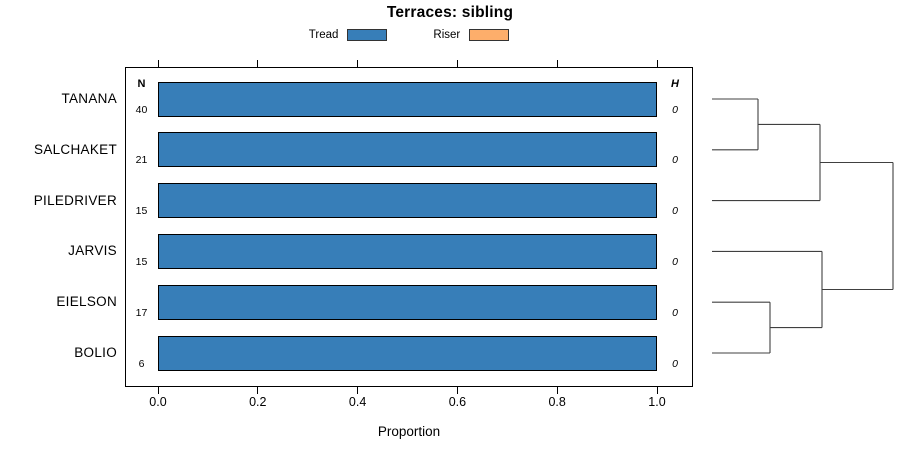 This screenshot has width=900, height=460. What do you see at coordinates (141, 84) in the screenshot?
I see `n-column-header: N` at bounding box center [141, 84].